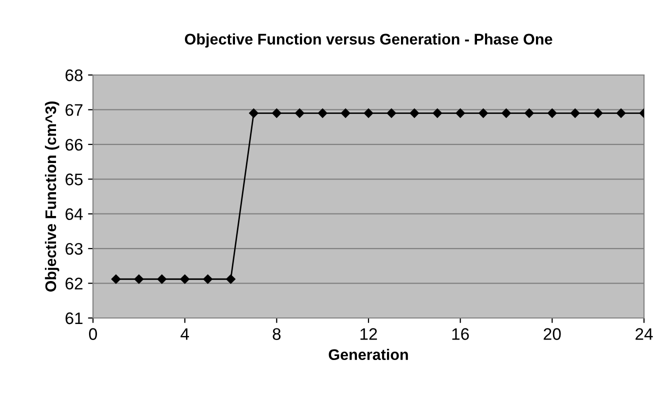 The width and height of the screenshot is (659, 402). What do you see at coordinates (74, 110) in the screenshot?
I see `y-tick-label: 67` at bounding box center [74, 110].